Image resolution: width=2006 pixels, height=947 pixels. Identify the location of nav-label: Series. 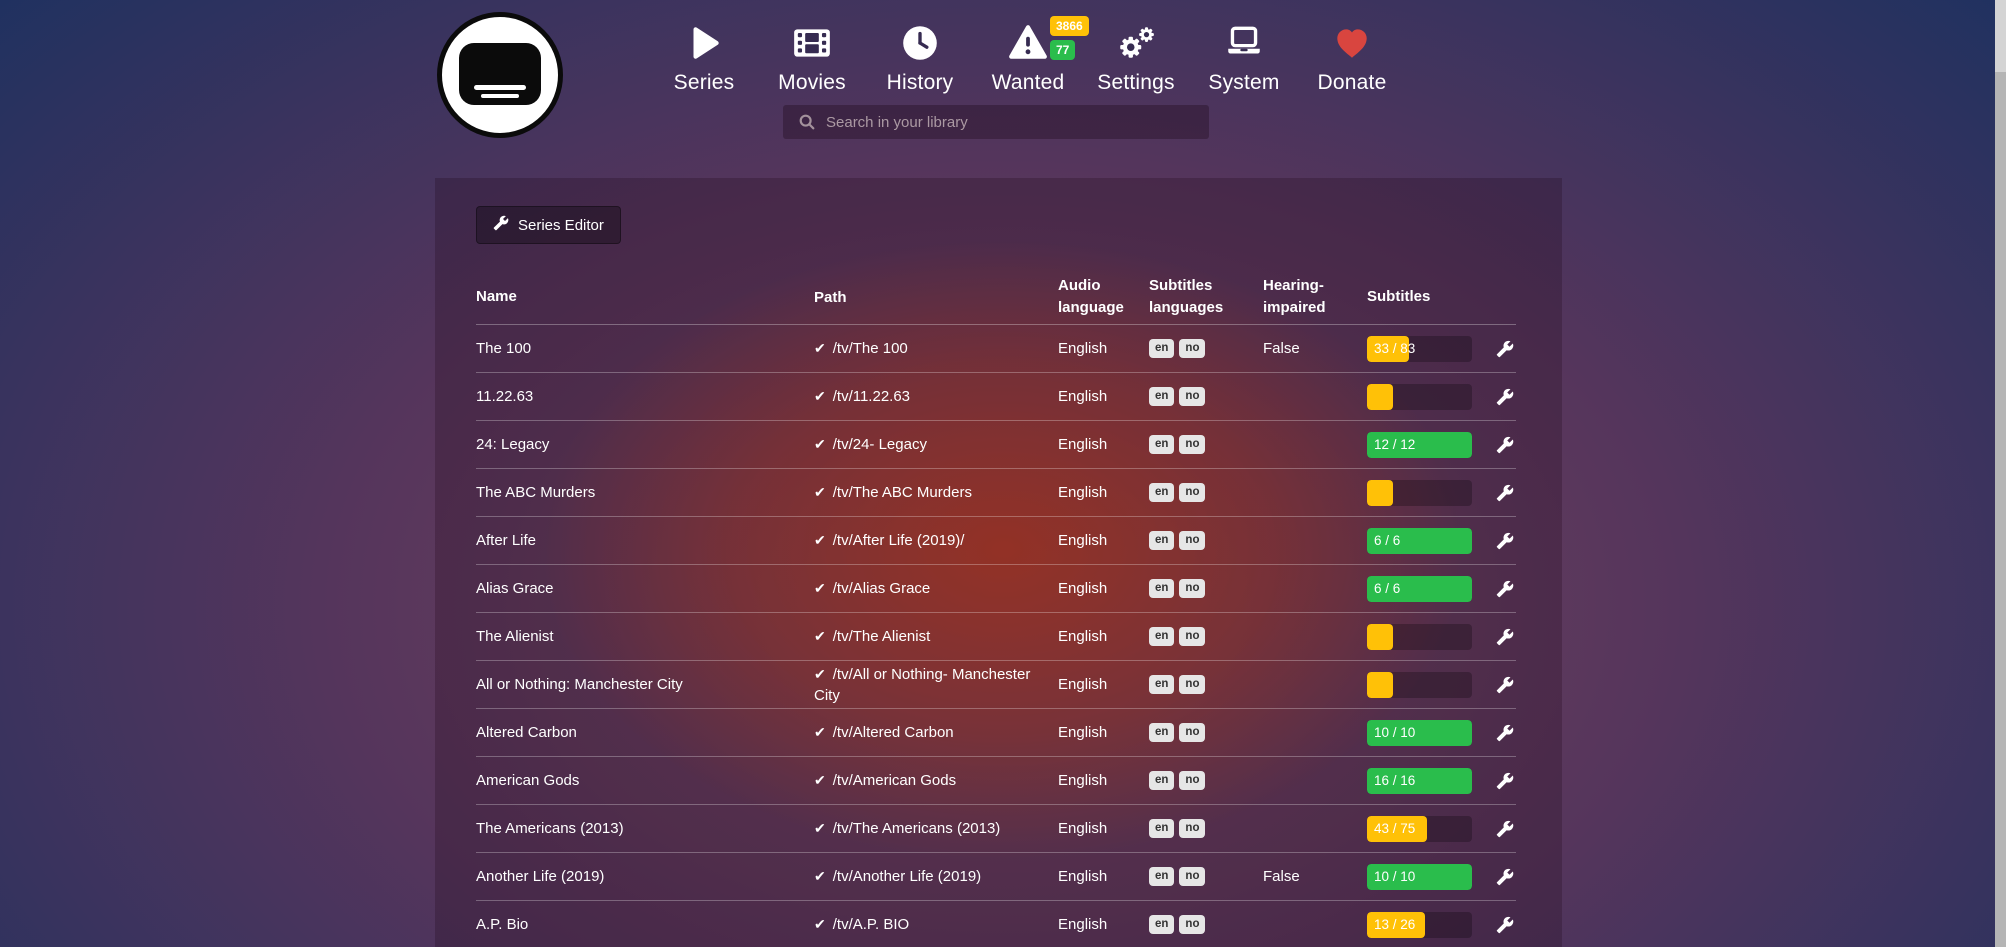
(704, 82).